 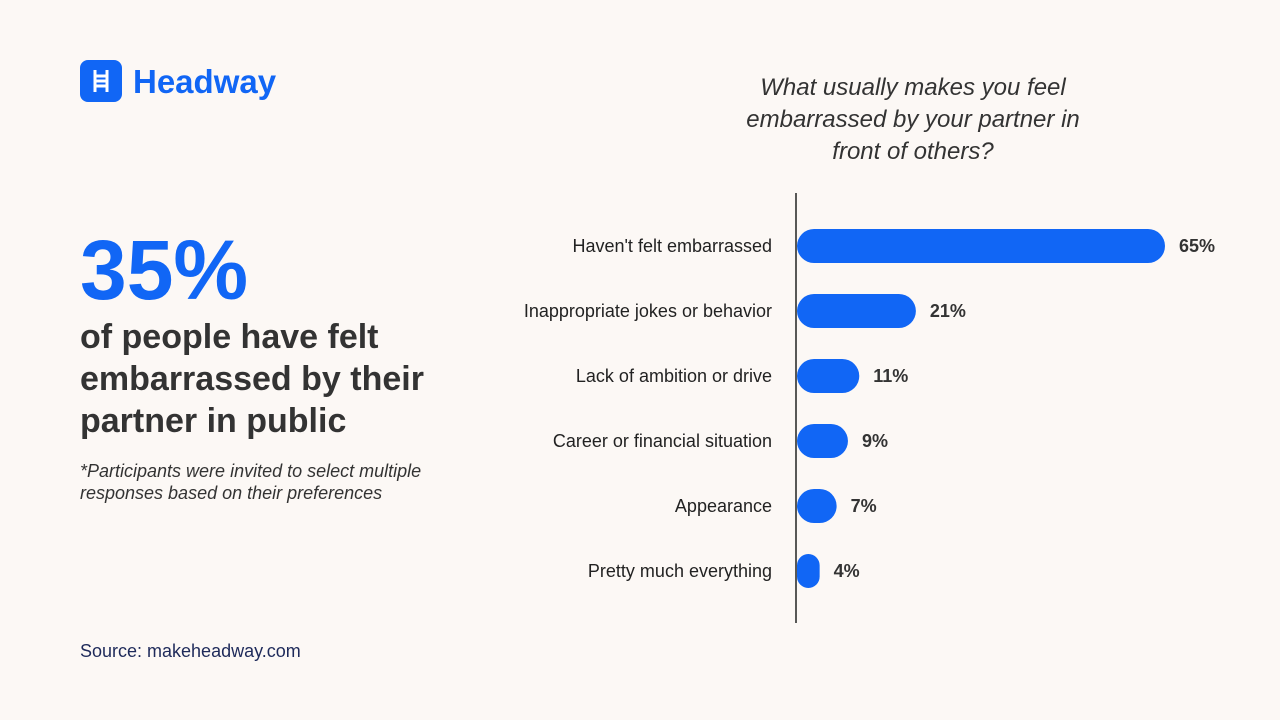 What do you see at coordinates (662, 441) in the screenshot?
I see `category-label: Career or financial situation` at bounding box center [662, 441].